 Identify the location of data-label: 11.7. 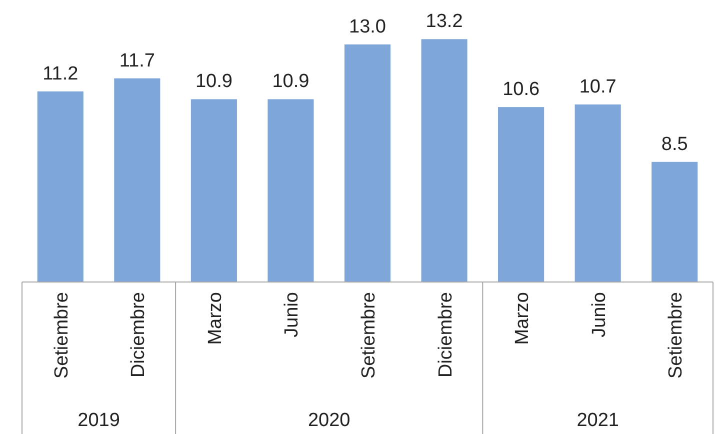
(137, 61).